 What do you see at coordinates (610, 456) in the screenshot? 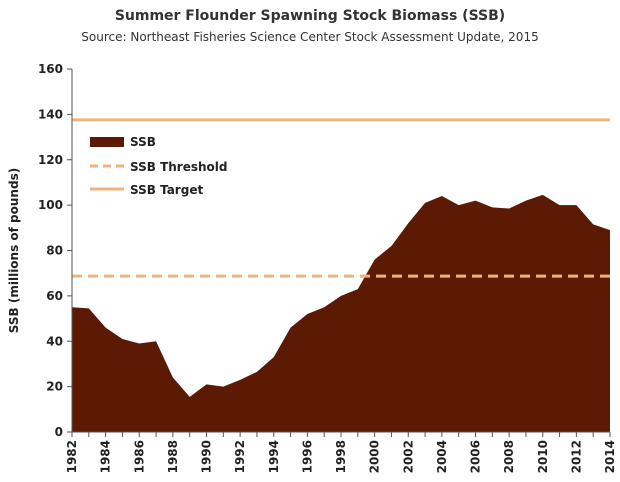
I see `x-tick-label: 2014` at bounding box center [610, 456].